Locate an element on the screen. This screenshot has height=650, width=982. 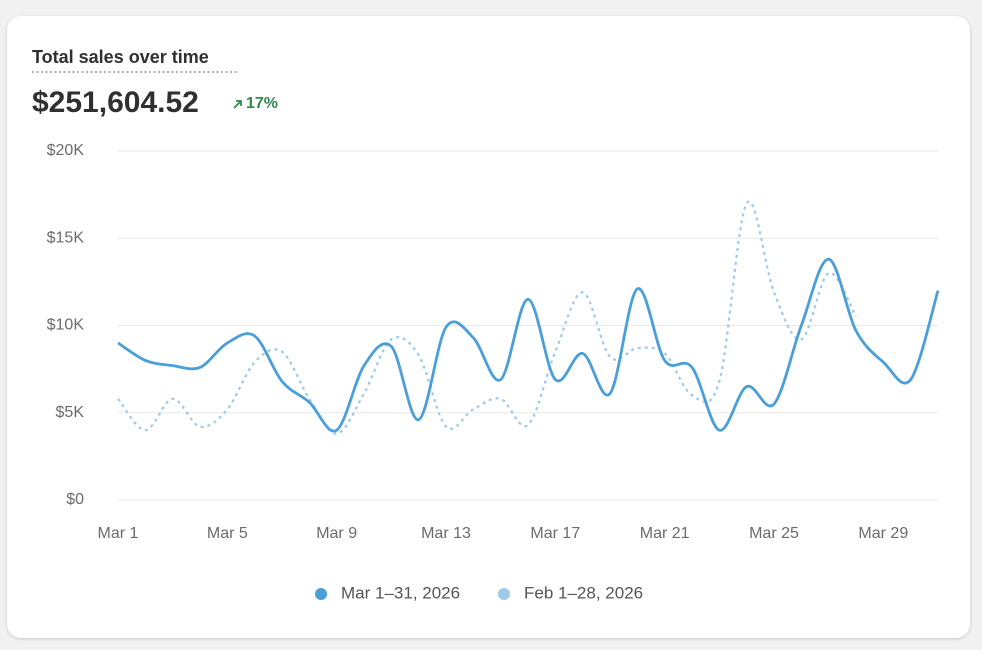
legend-label: Mar 1–31, 2026 is located at coordinates (400, 592).